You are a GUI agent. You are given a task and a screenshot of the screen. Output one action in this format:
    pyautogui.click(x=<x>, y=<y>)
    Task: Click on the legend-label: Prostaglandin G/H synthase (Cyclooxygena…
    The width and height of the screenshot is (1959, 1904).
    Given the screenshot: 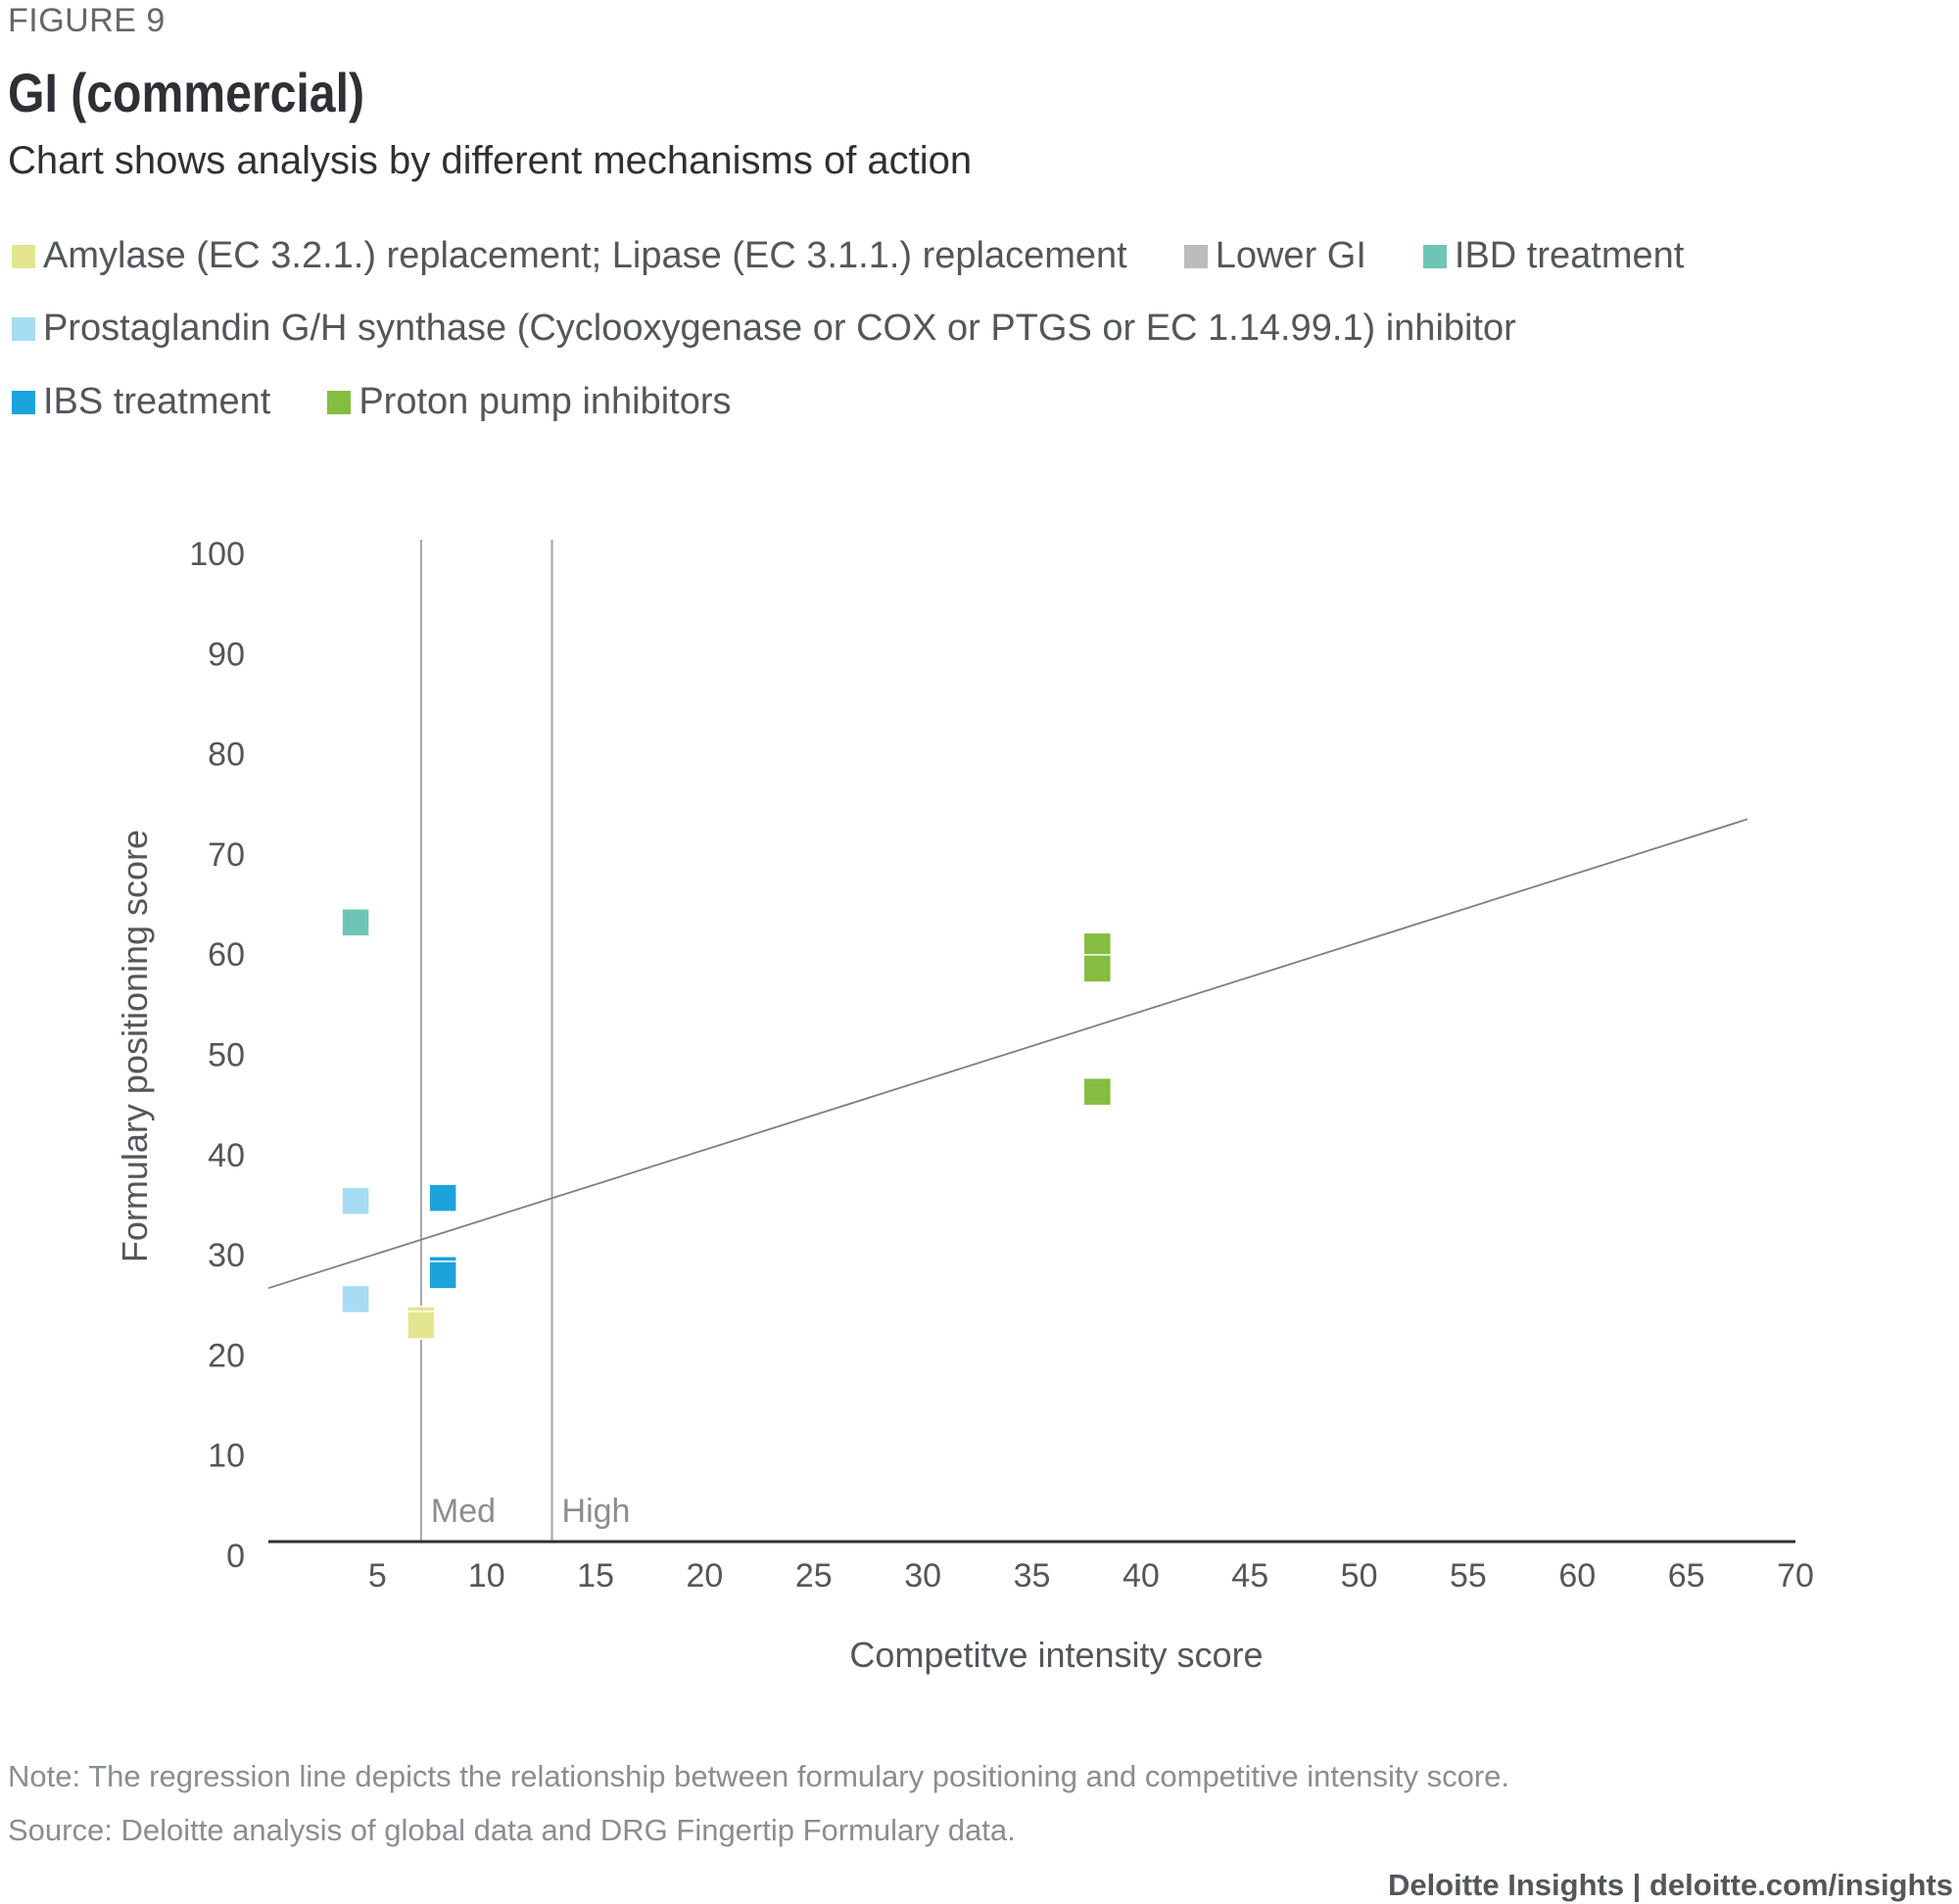 What is the action you would take?
    pyautogui.click(x=779, y=328)
    